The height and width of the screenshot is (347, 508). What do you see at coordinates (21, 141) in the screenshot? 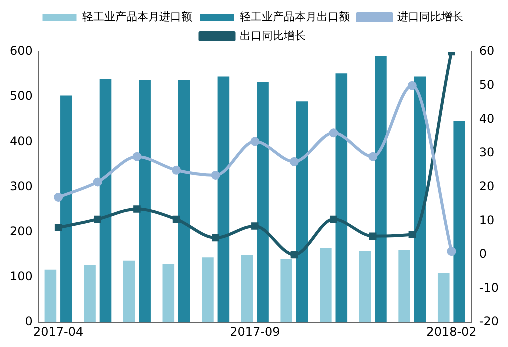
I see `y-tick-label: 400` at bounding box center [21, 141].